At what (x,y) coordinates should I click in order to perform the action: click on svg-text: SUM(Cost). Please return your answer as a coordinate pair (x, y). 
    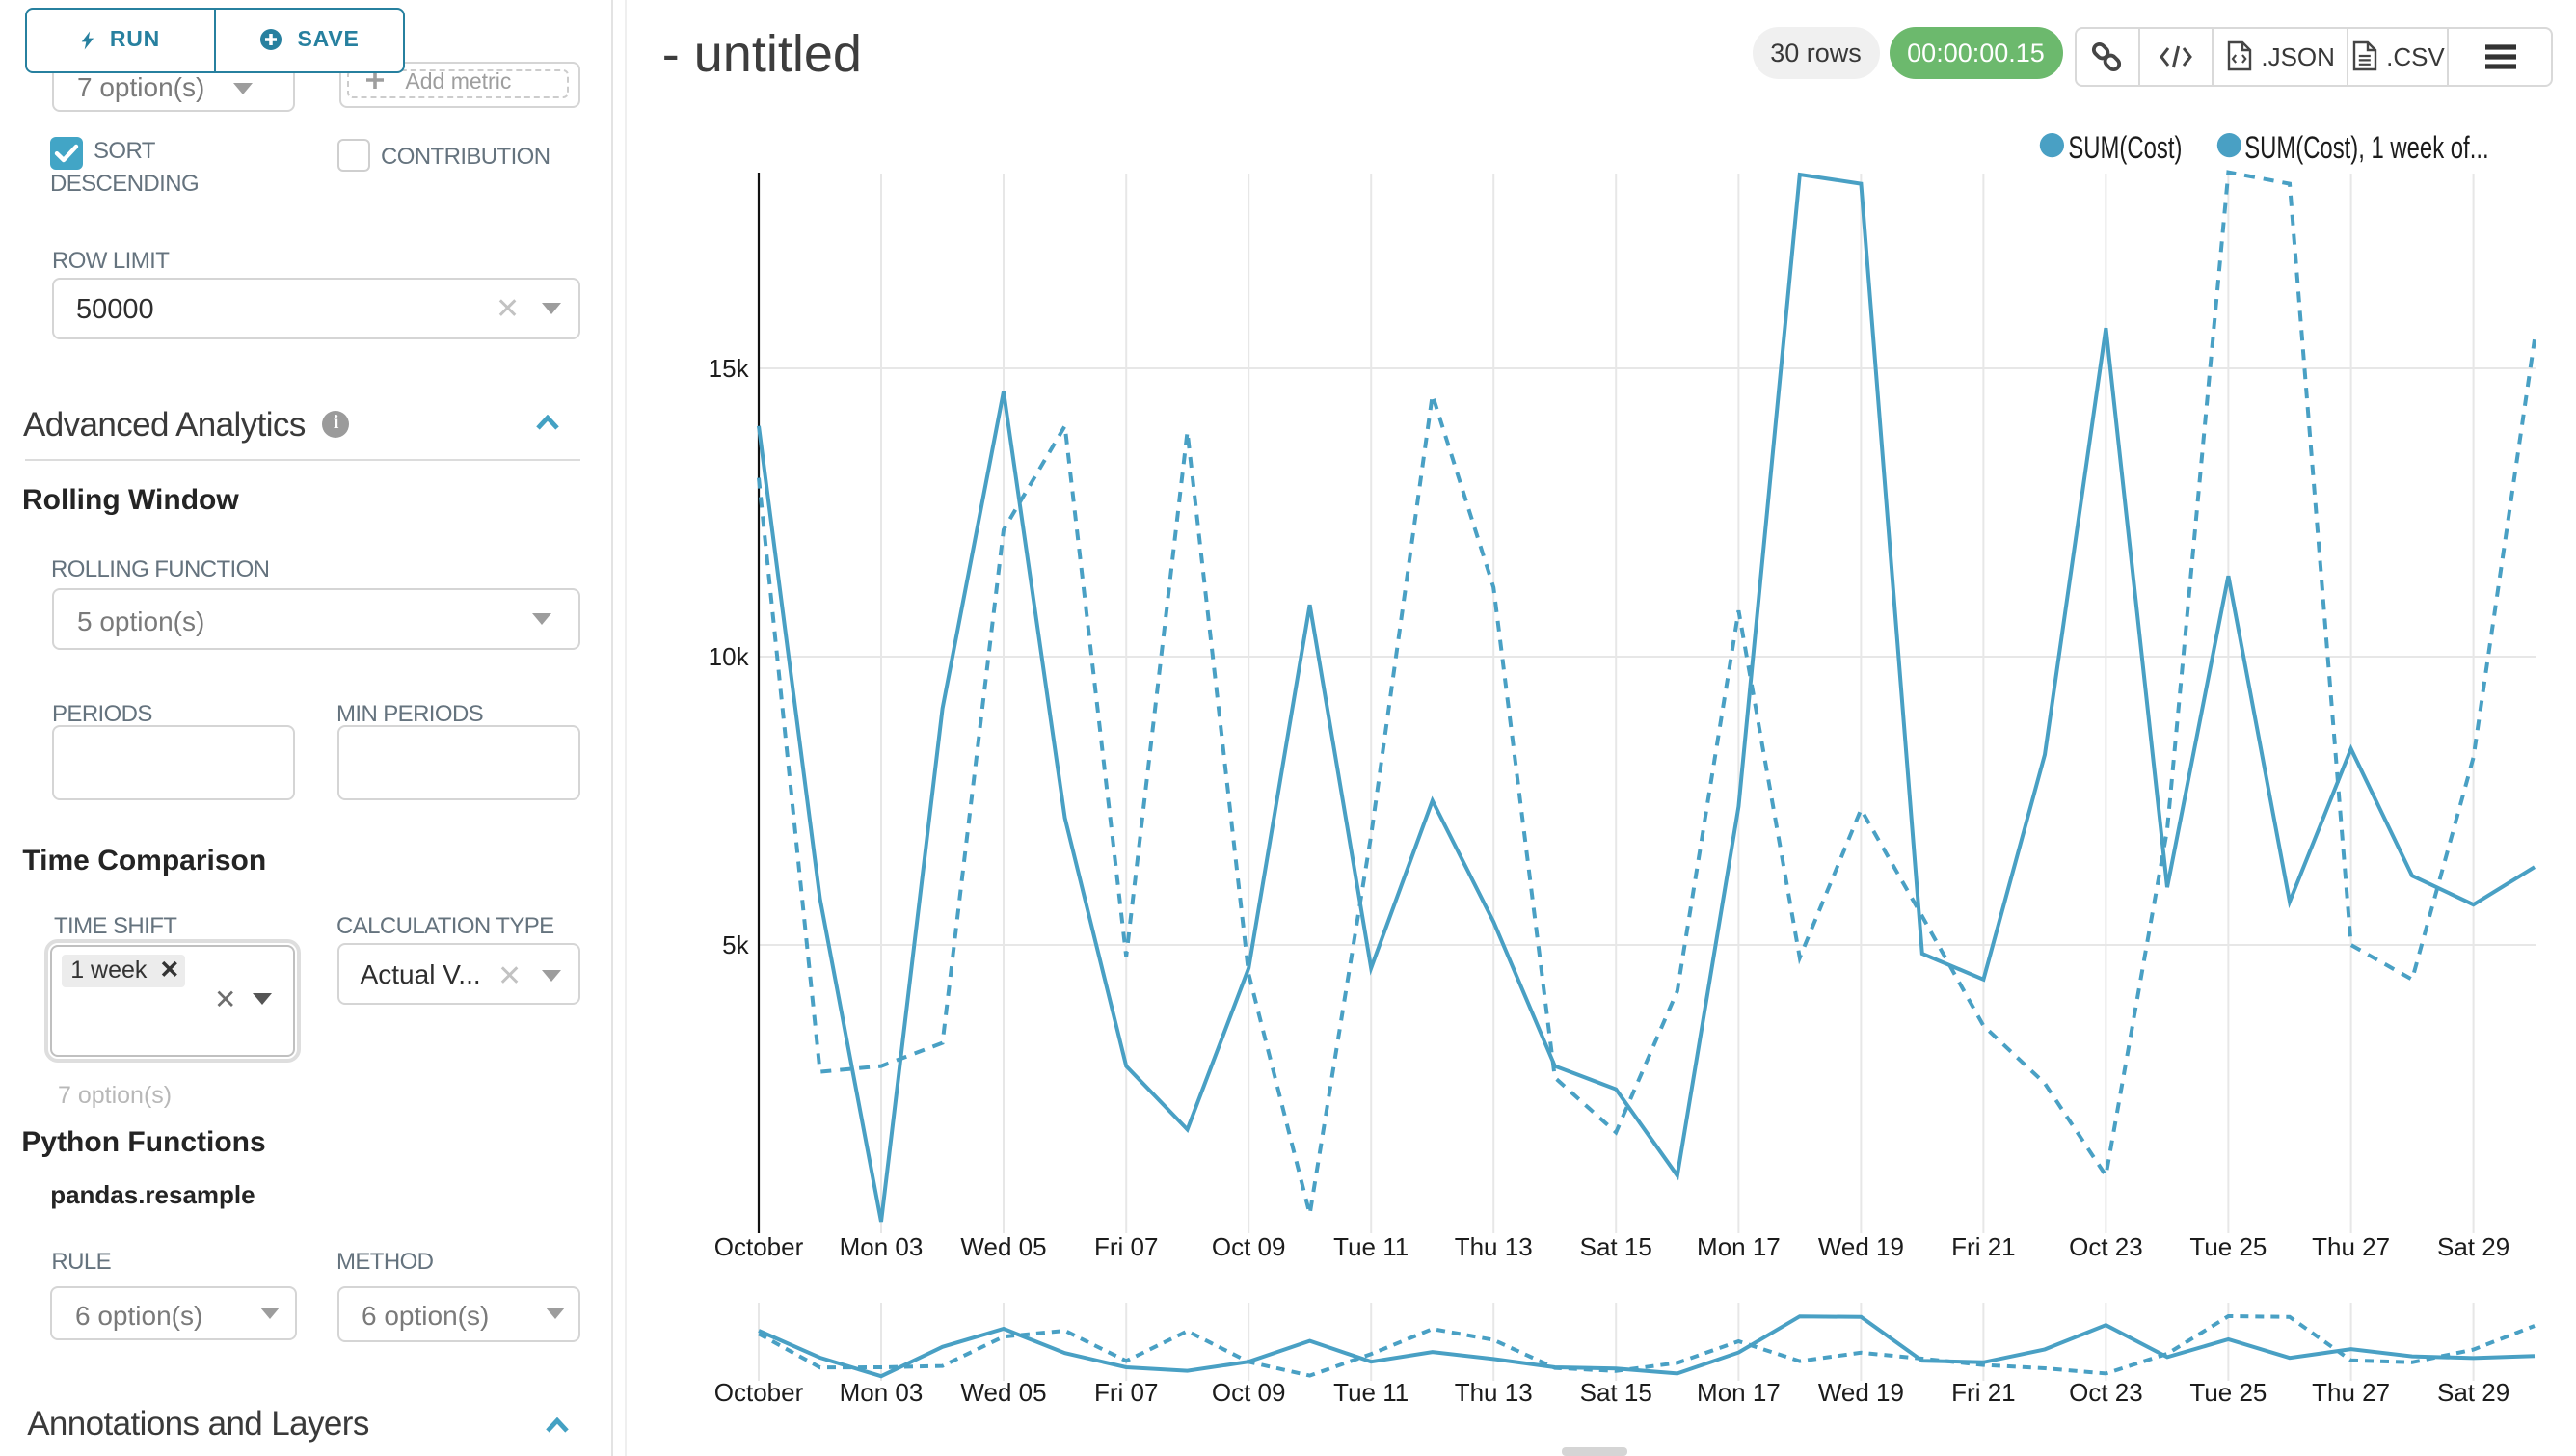
    Looking at the image, I should click on (2125, 147).